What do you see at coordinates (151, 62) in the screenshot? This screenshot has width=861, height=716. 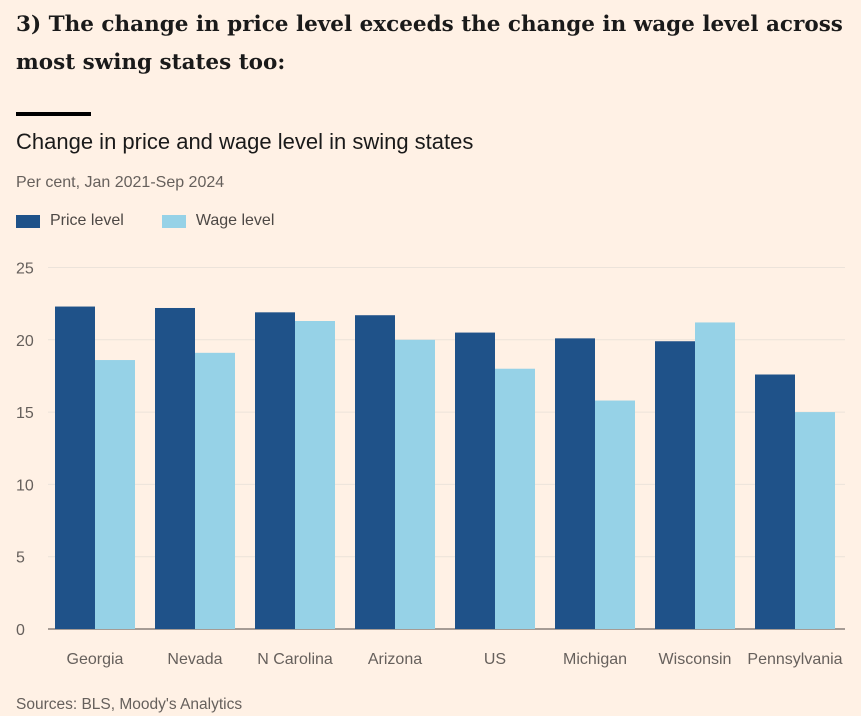 I see `headline-line-2: most swing states too:` at bounding box center [151, 62].